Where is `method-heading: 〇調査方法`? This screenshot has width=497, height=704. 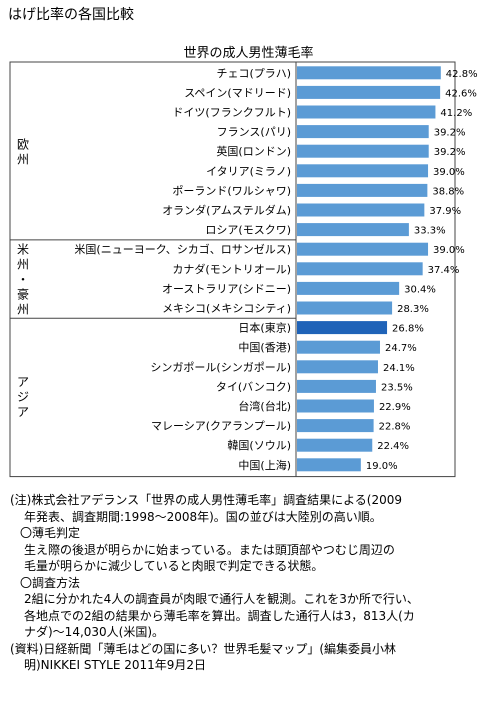 method-heading: 〇調査方法 is located at coordinates (50, 582).